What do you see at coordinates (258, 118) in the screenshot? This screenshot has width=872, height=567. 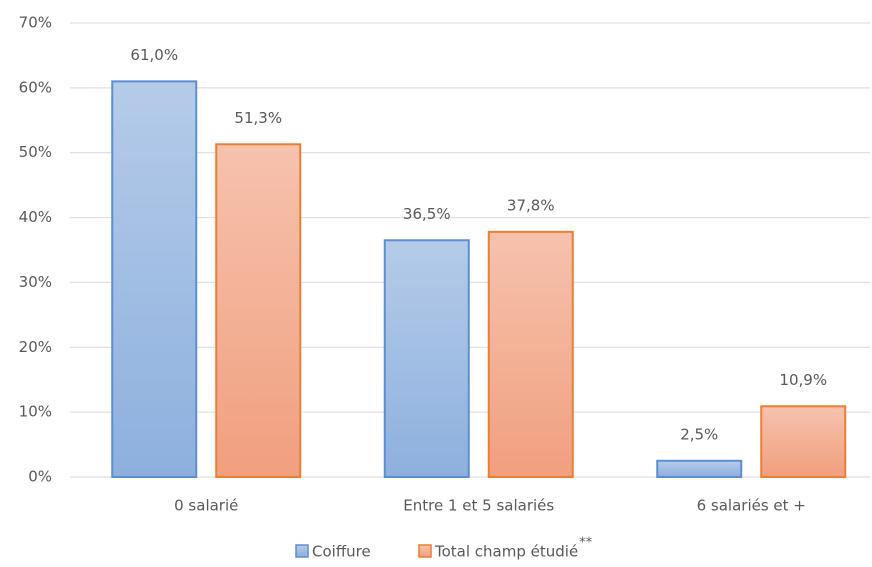 I see `data-label: 51,3%` at bounding box center [258, 118].